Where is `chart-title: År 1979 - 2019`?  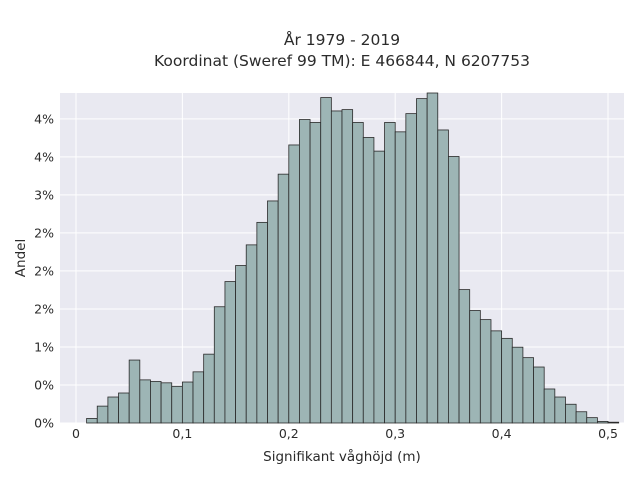
chart-title: År 1979 - 2019 is located at coordinates (342, 39).